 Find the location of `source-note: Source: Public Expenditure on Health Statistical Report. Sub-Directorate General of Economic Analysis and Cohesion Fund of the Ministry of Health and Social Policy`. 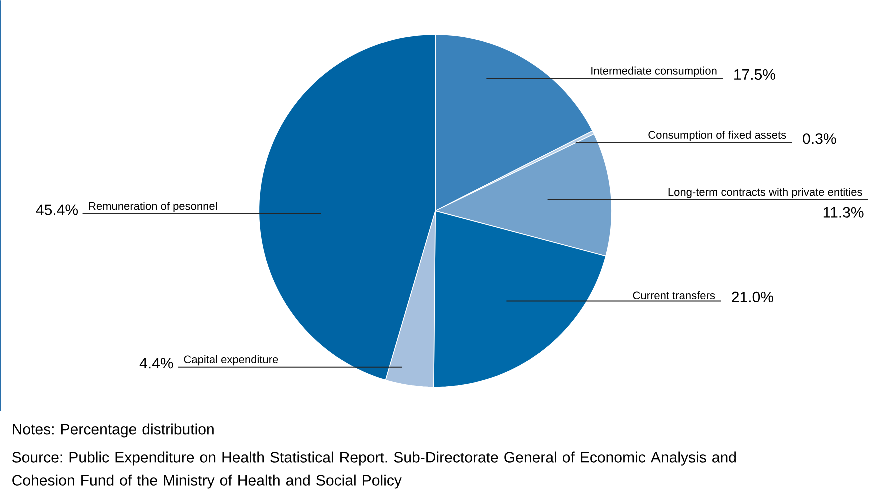

source-note: Source: Public Expenditure on Health Statistical Report. Sub-Directorate General of Economic Analysis and Cohesion Fund of the Ministry of Health and Social Policy is located at coordinates (374, 470).